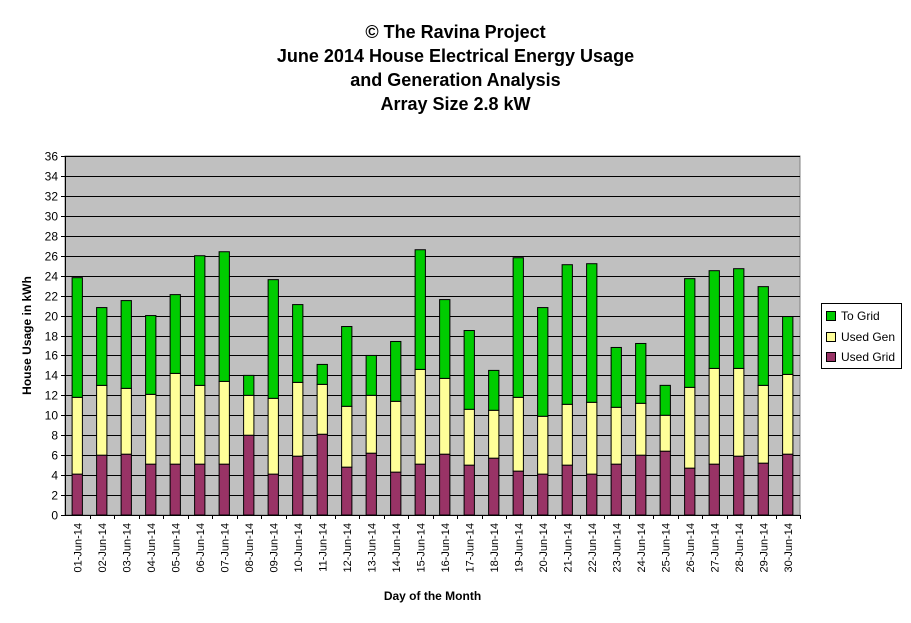 This screenshot has height=623, width=911. What do you see at coordinates (299, 548) in the screenshot?
I see `x-tick-label: 10-Jun-14` at bounding box center [299, 548].